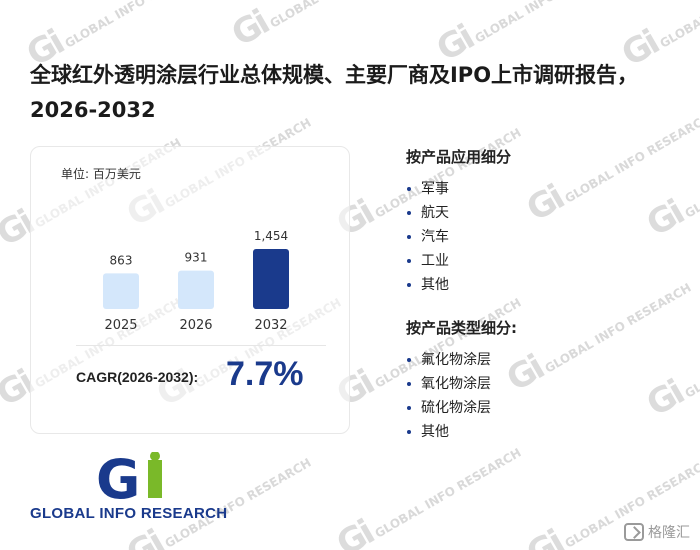 The width and height of the screenshot is (700, 550). Describe the element at coordinates (271, 279) in the screenshot. I see `bar-2032` at that location.